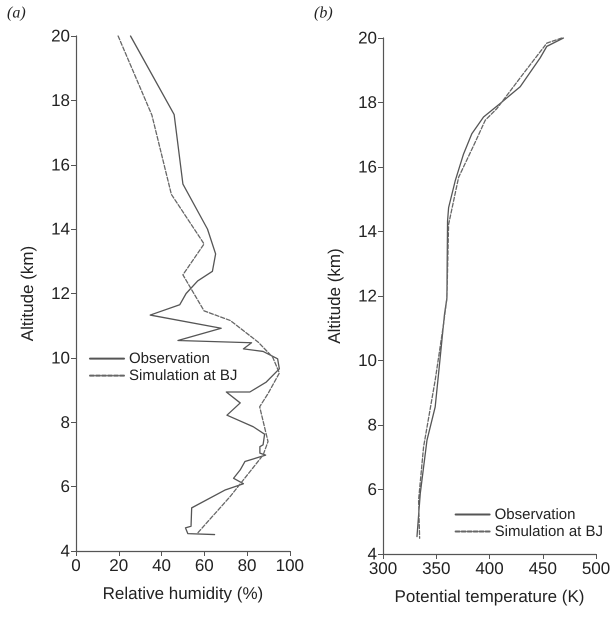  What do you see at coordinates (290, 565) in the screenshot?
I see `x-tick-label: 100` at bounding box center [290, 565].